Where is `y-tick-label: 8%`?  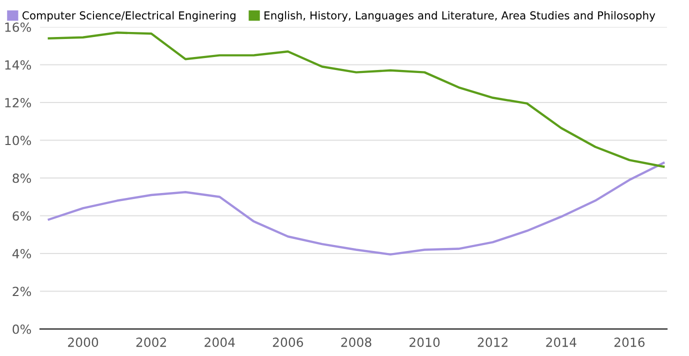
y-tick-label: 8% is located at coordinates (21, 178).